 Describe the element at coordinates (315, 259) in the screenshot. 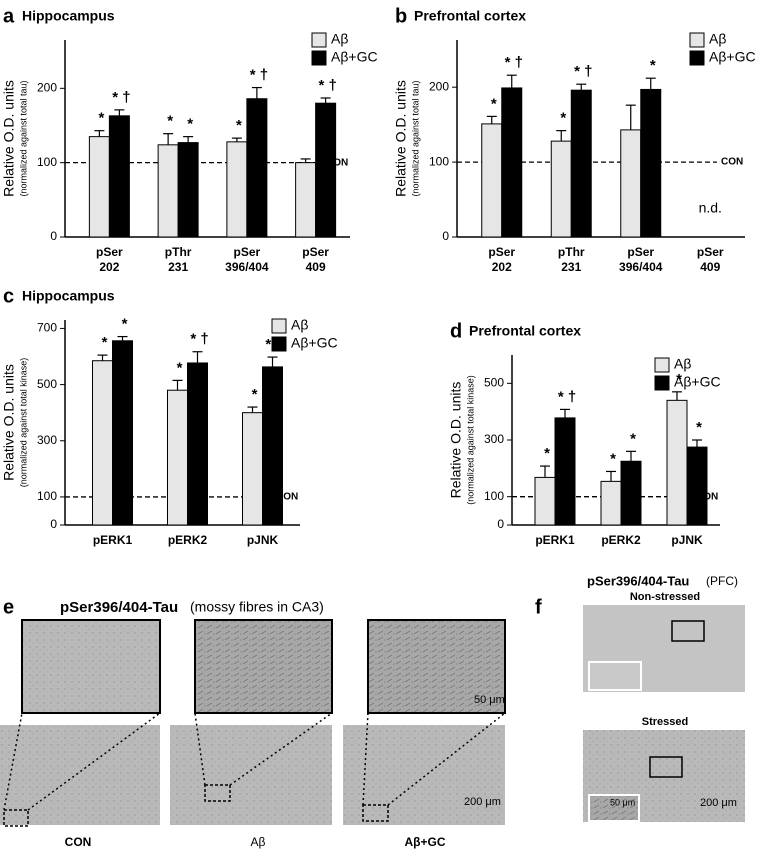

I see `x-tick-label: pSer 409` at that location.